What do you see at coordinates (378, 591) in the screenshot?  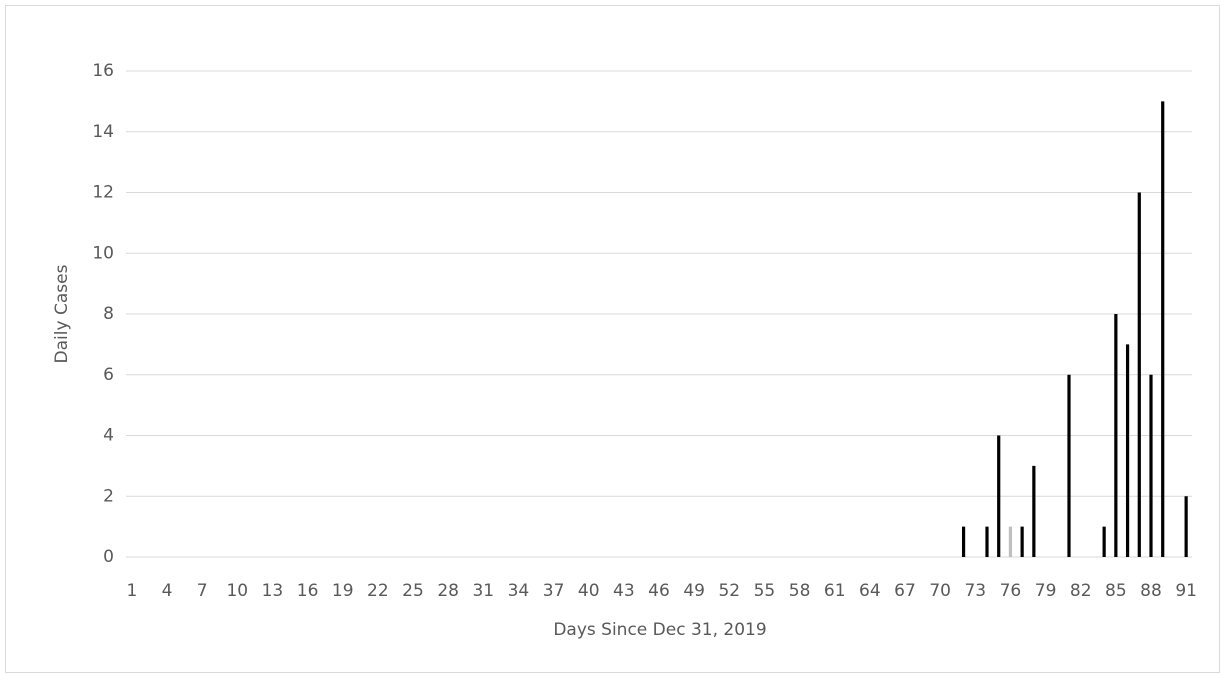 I see `x-tick-label: 22` at bounding box center [378, 591].